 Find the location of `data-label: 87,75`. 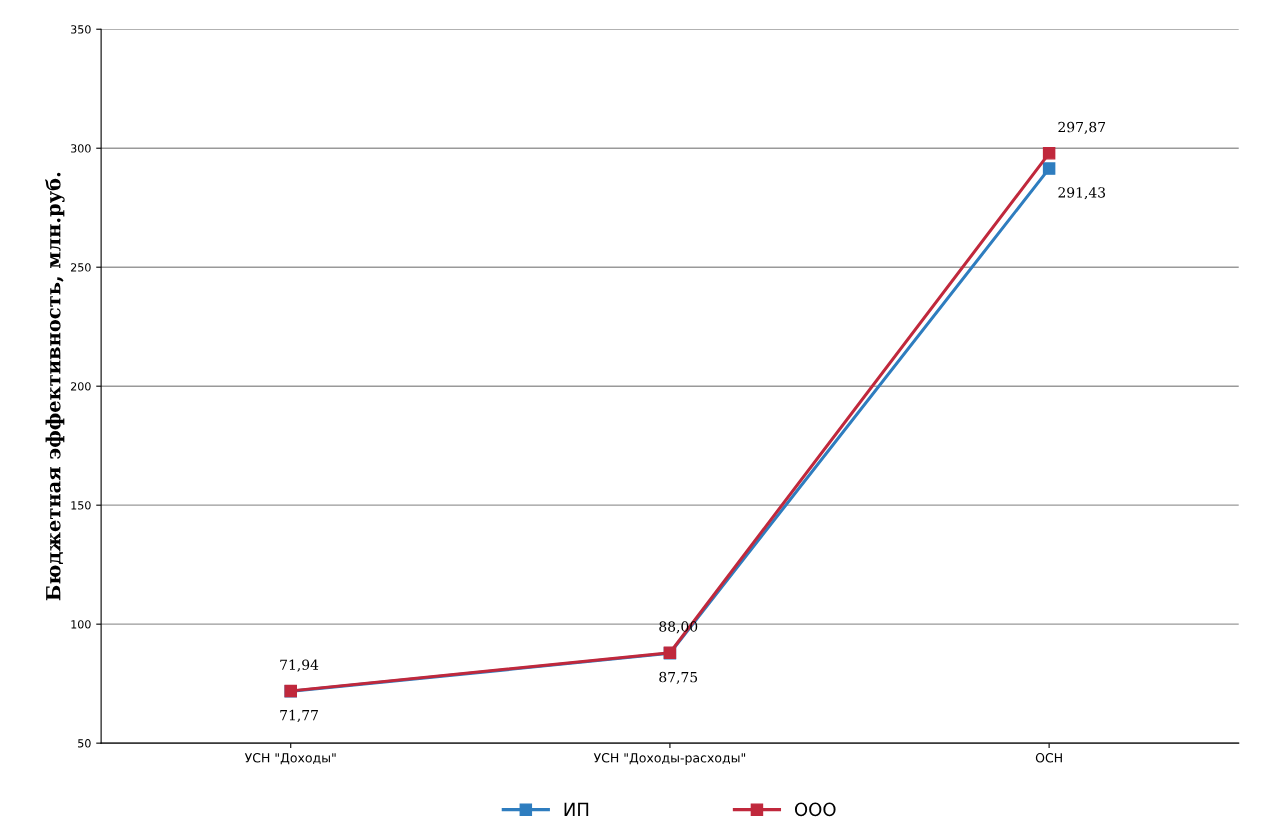

data-label: 87,75 is located at coordinates (678, 678).